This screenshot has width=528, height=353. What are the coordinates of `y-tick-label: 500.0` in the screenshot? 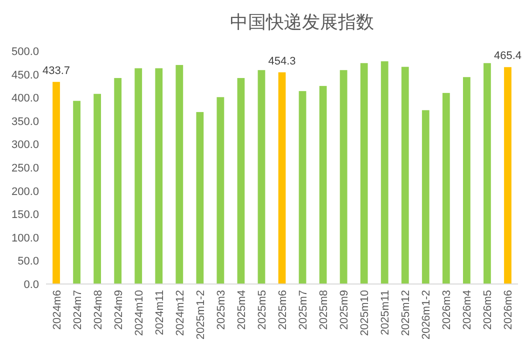 It's located at (25, 52).